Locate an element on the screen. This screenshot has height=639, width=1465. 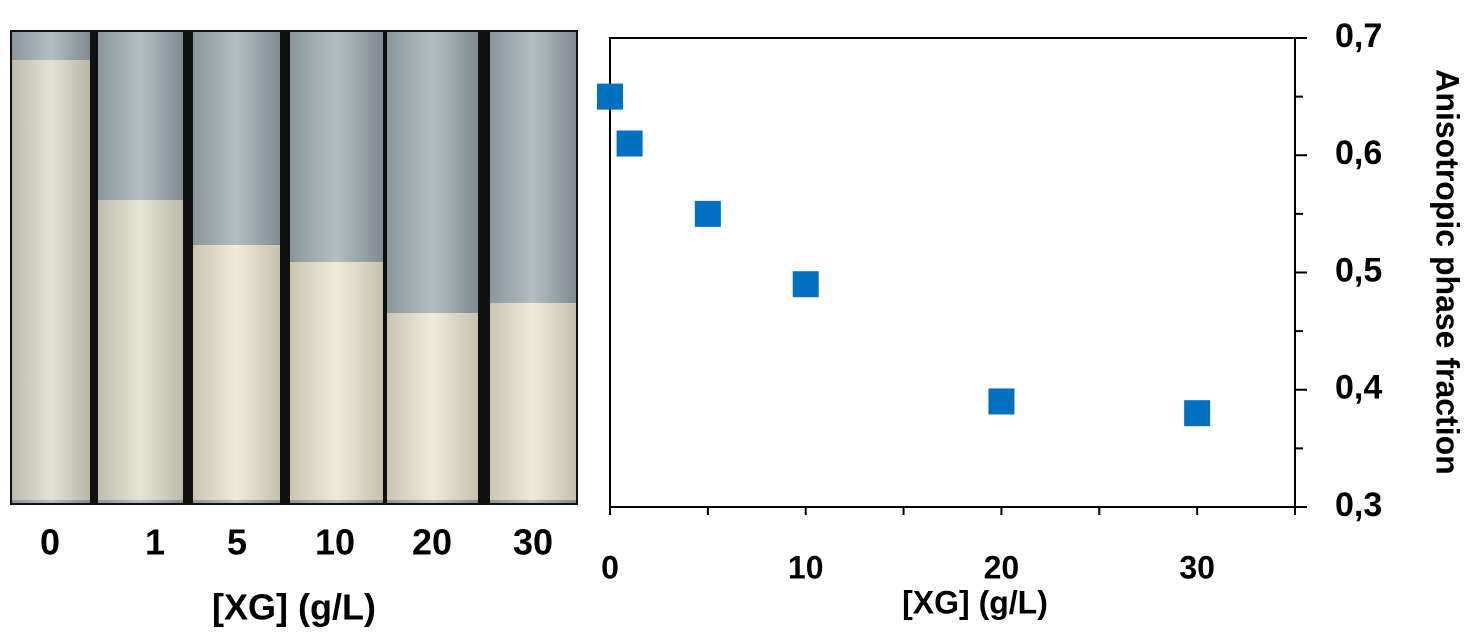
y-tick-label: 0,5 is located at coordinates (1358, 270).